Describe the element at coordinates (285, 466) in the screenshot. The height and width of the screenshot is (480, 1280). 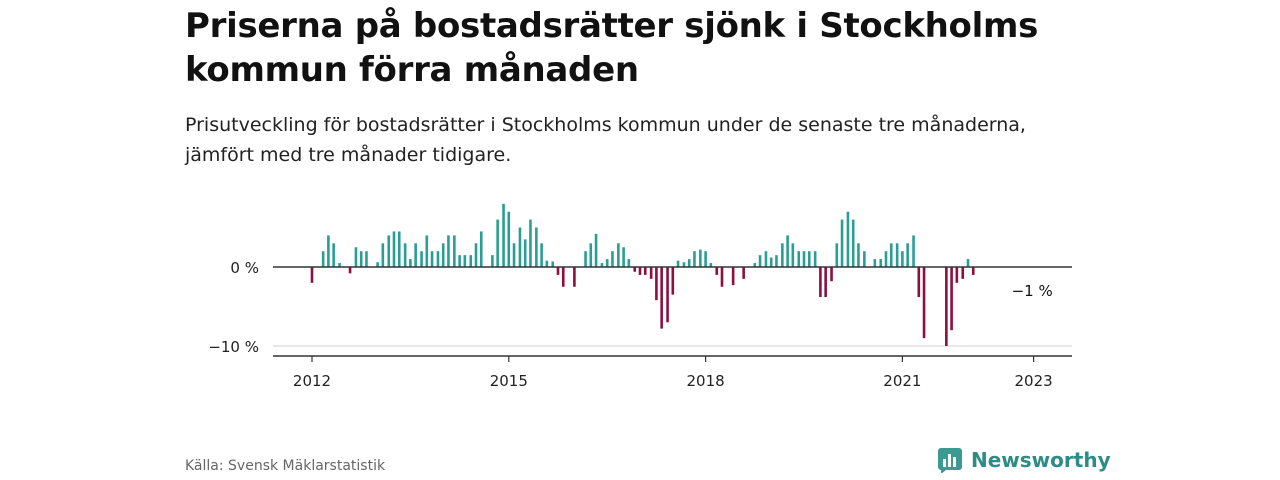
I see `source-note: Källa: Svensk Mäklarstatistik` at that location.